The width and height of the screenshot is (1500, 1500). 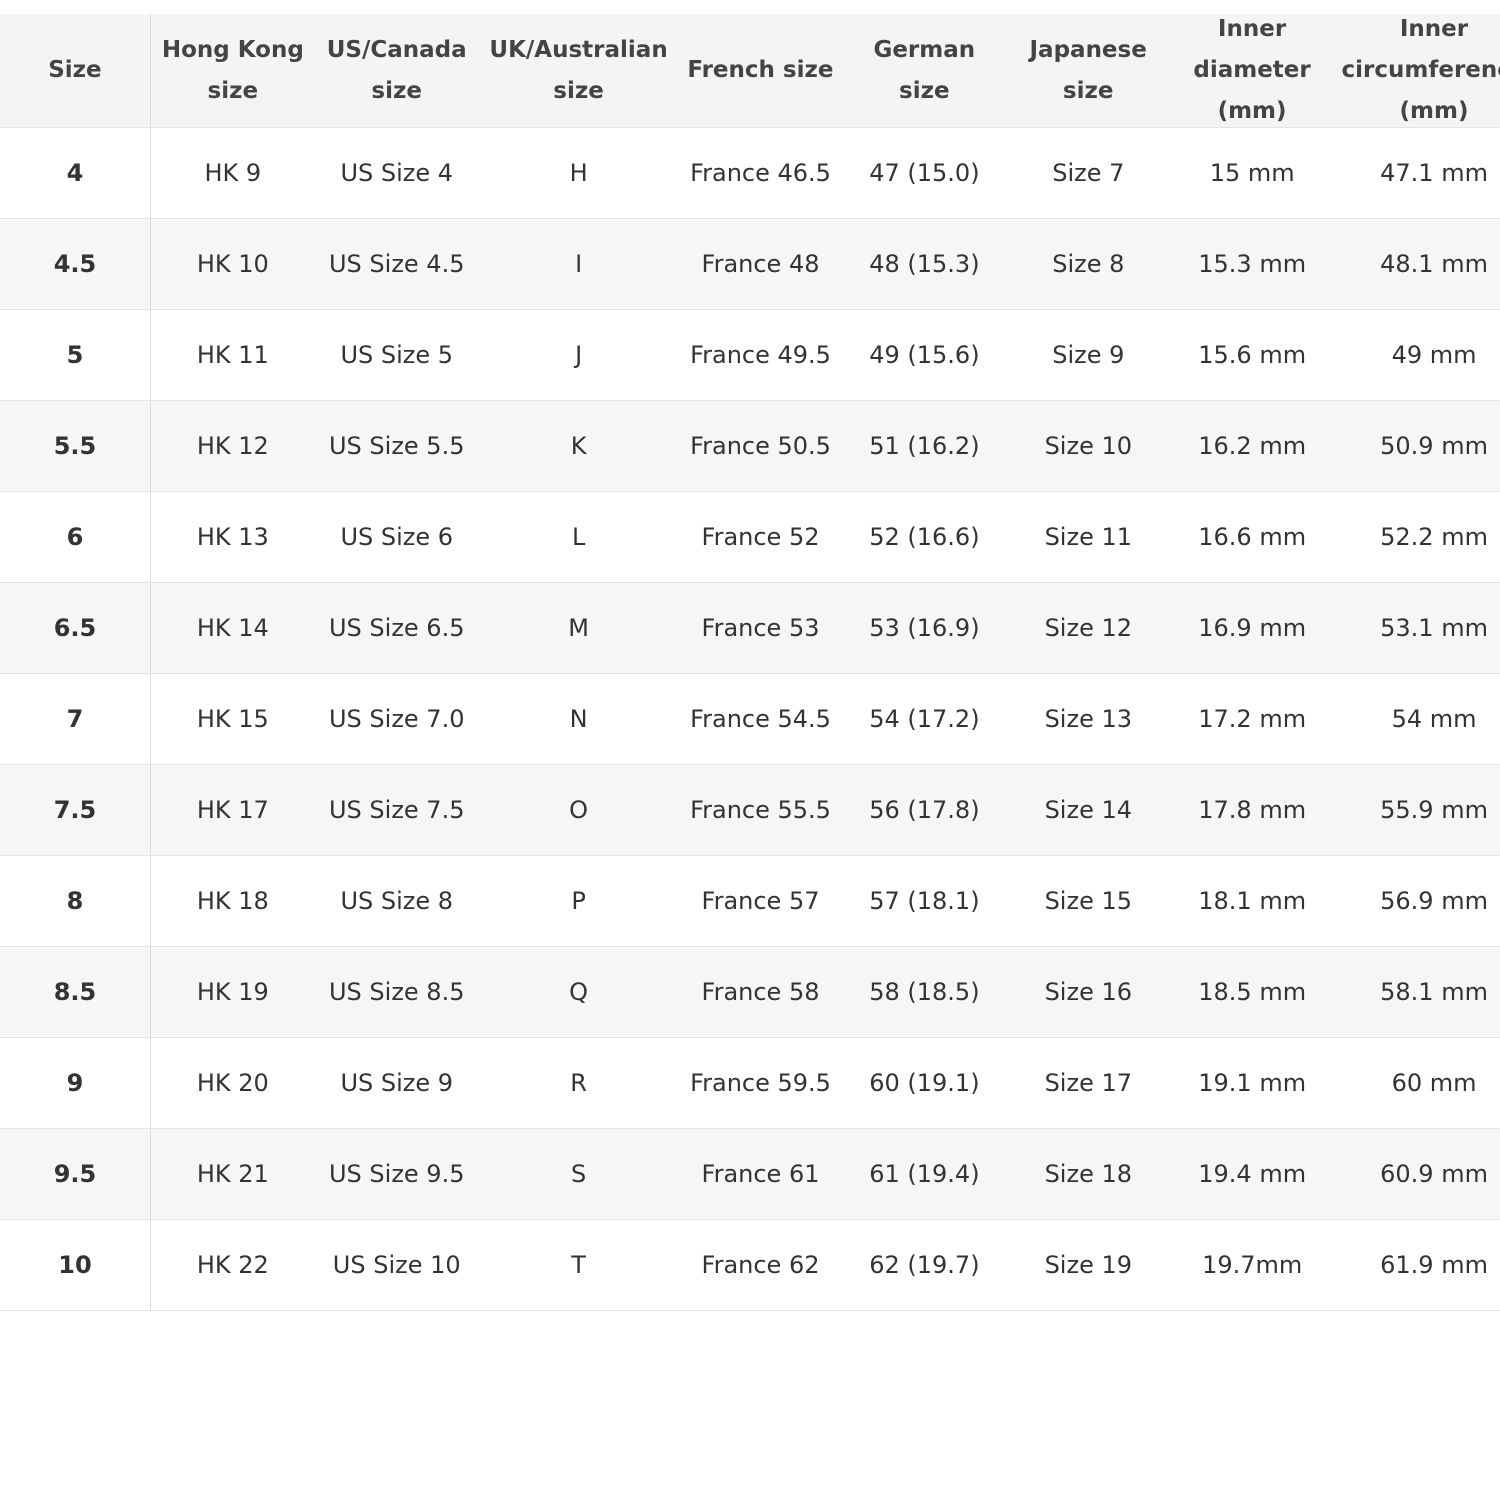 What do you see at coordinates (396, 264) in the screenshot?
I see `table-cell: US Size 4.5` at bounding box center [396, 264].